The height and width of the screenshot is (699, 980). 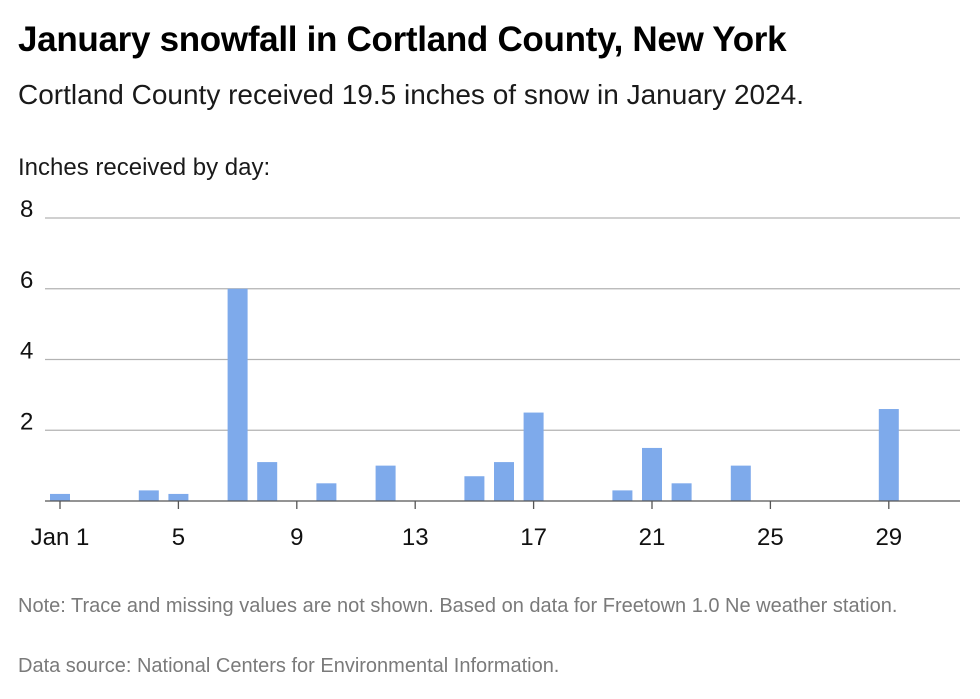 What do you see at coordinates (296, 537) in the screenshot?
I see `x-tick-label: 9` at bounding box center [296, 537].